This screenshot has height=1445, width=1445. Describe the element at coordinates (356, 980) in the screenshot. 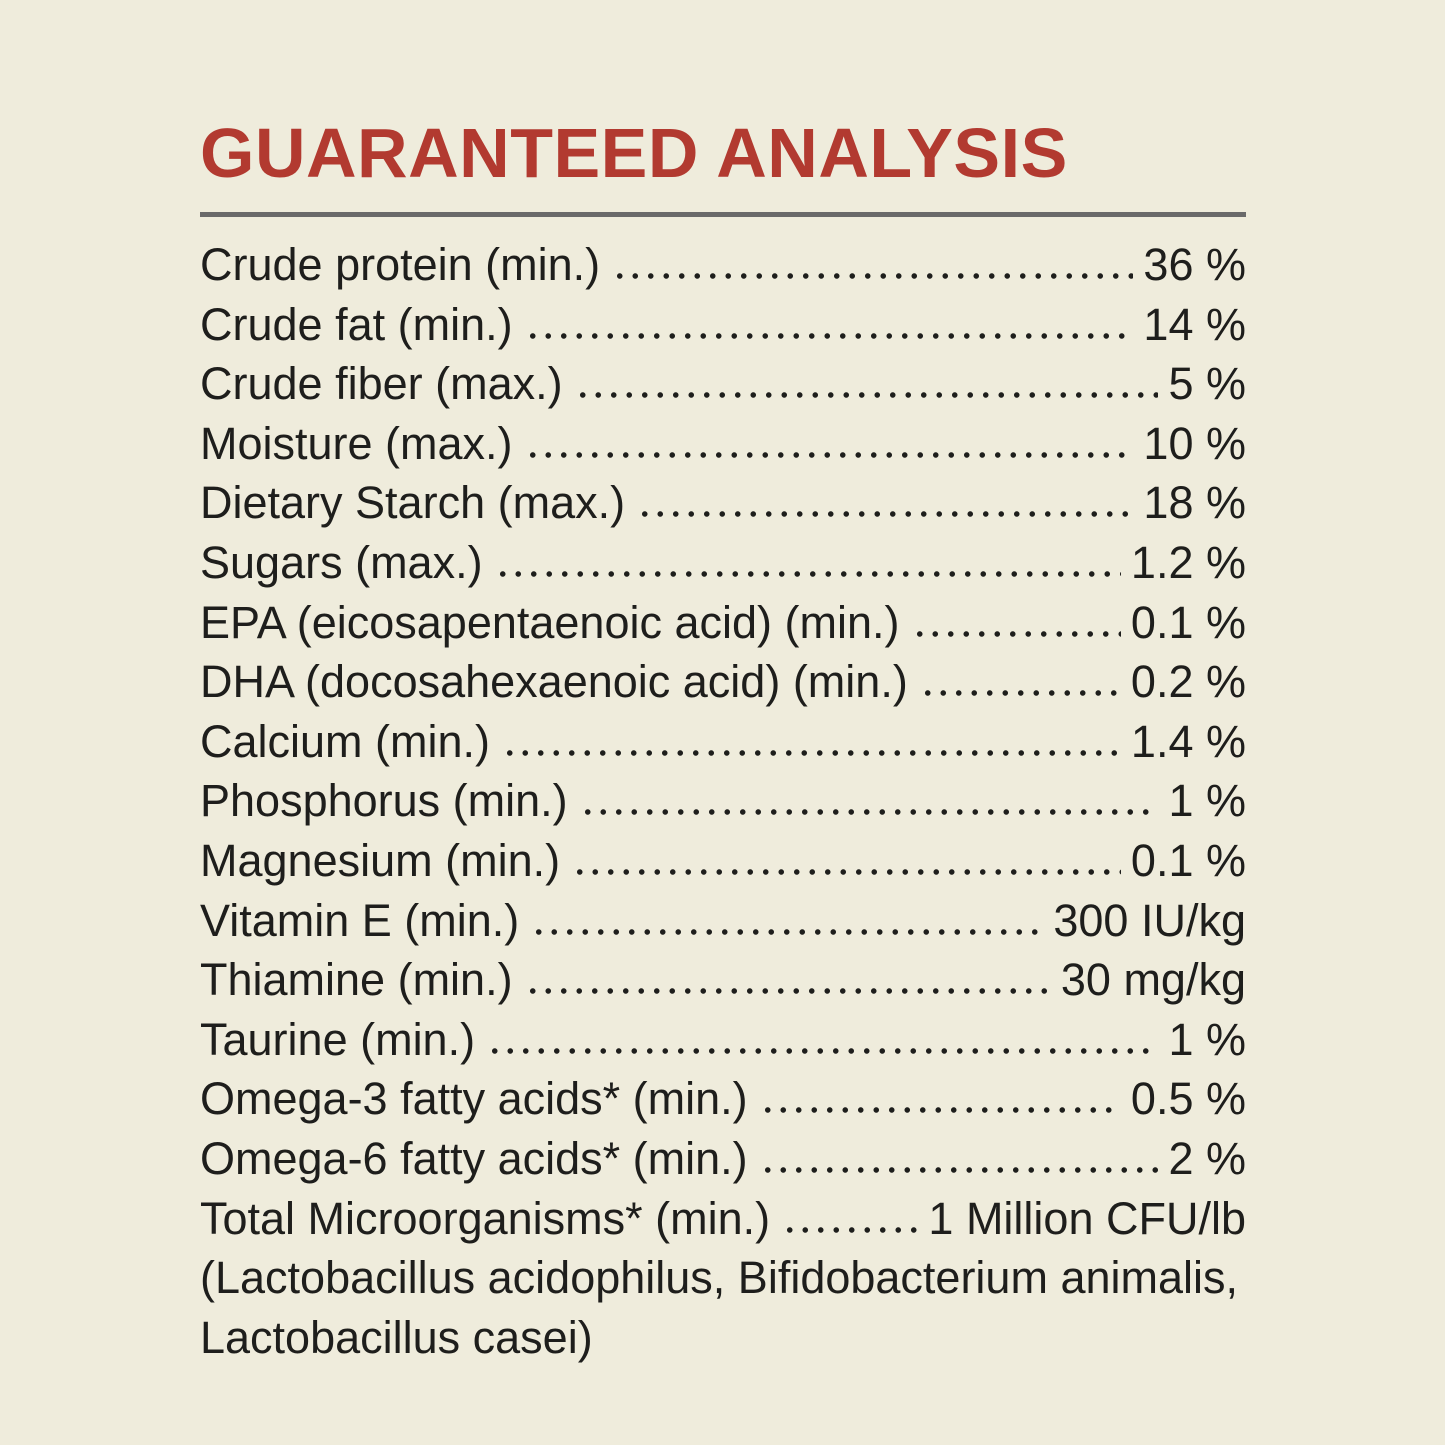

I see `nutrient-label: Thiamine (min.)` at that location.